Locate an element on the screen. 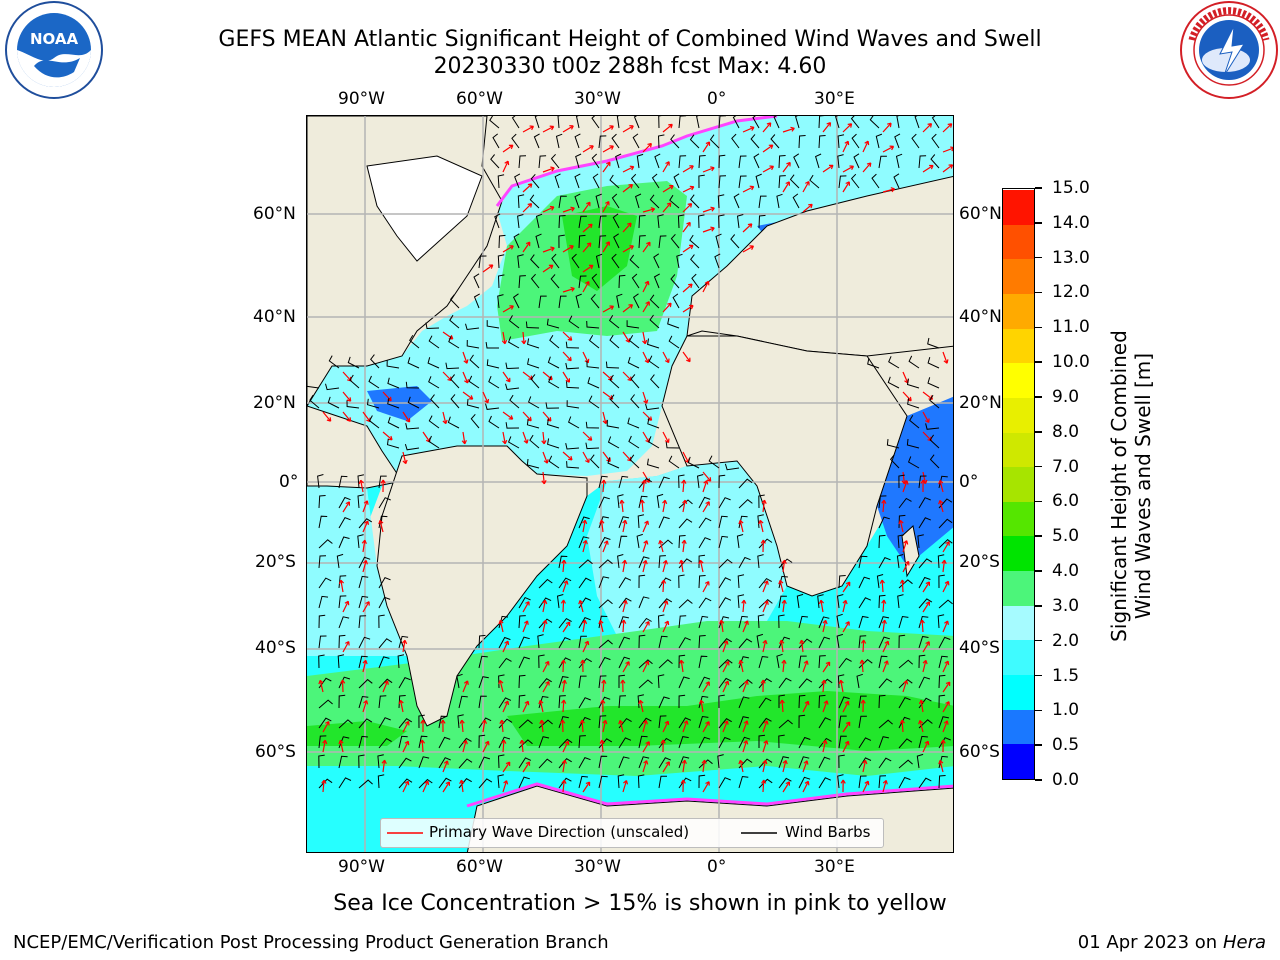  colorbar-tick-label: 7.0 is located at coordinates (1066, 466).